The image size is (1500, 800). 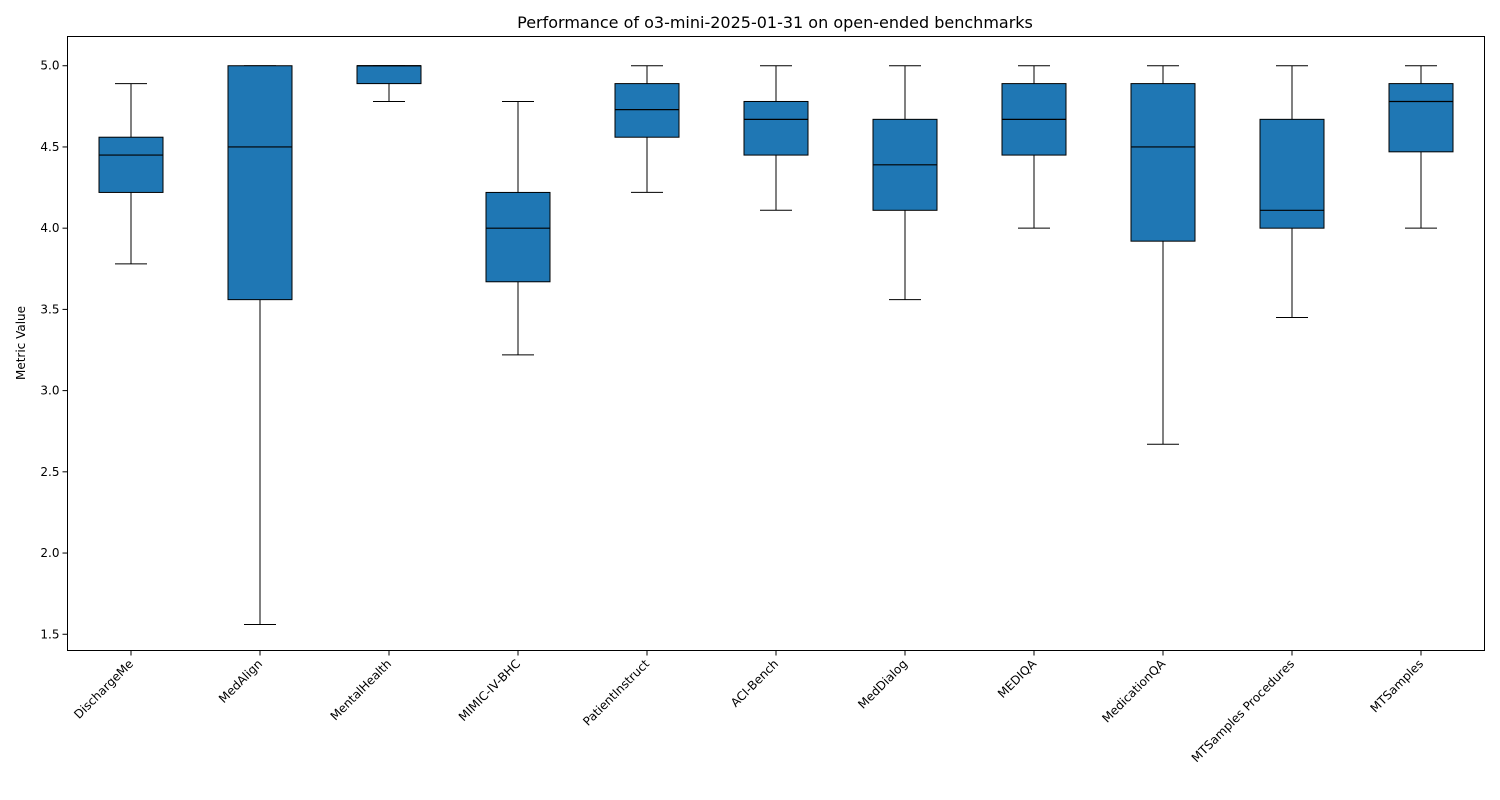 What do you see at coordinates (49, 66) in the screenshot?
I see `y-tick-label: 5.0` at bounding box center [49, 66].